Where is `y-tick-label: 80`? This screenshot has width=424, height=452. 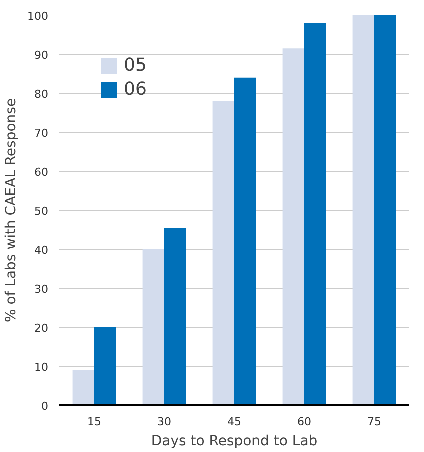 y-tick-label: 80 is located at coordinates (41, 94).